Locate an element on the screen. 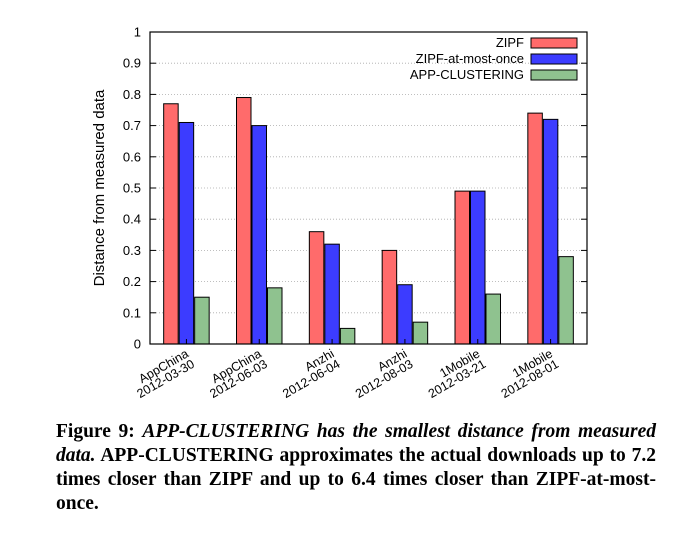 This screenshot has height=556, width=697. x-tick-label: 1Mobile2012-08-01 is located at coordinates (527, 373).